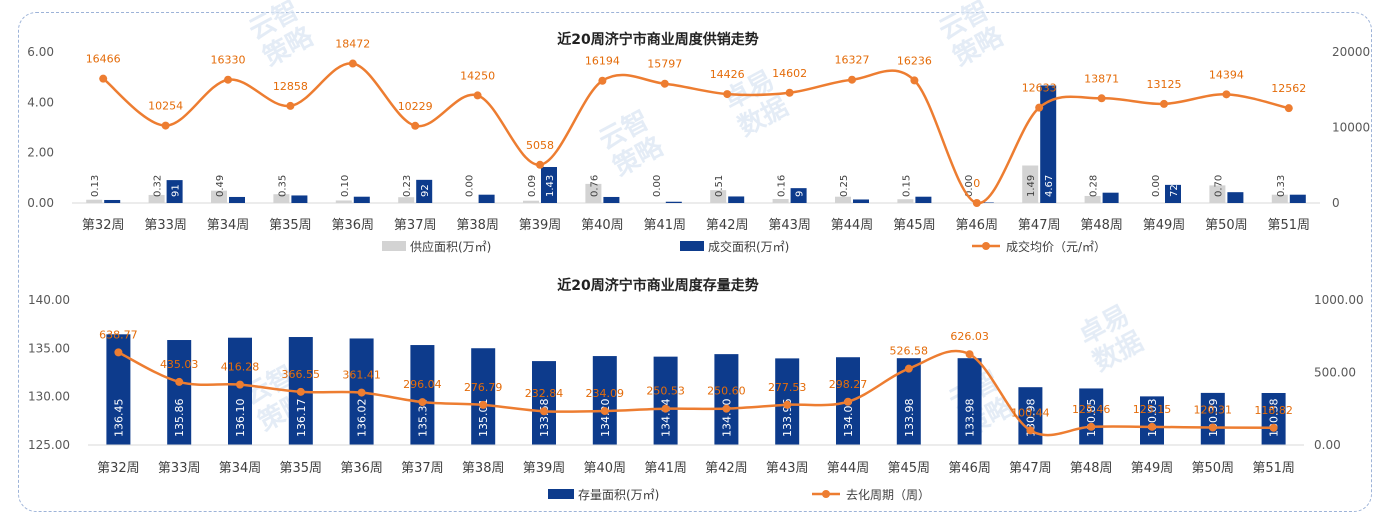  What do you see at coordinates (483, 418) in the screenshot?
I see `inventory-bar-label: 135.01` at bounding box center [483, 418].